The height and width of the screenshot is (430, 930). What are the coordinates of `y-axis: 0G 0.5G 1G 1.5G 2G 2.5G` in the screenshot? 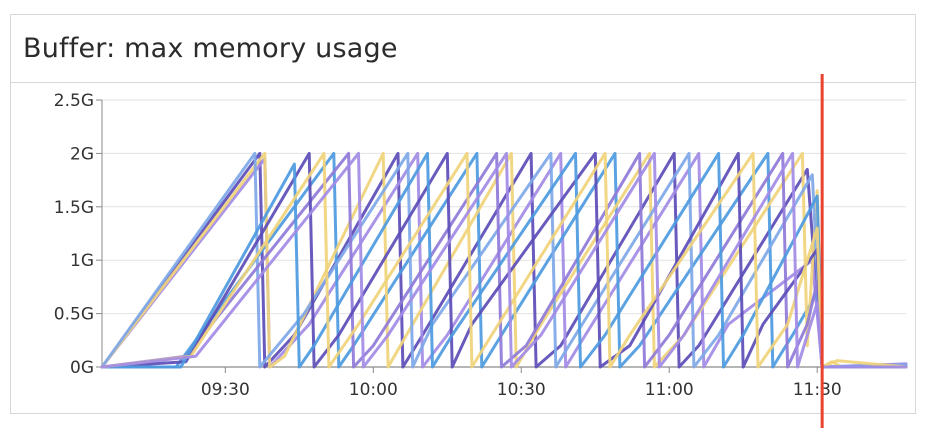 It's located at (78, 234).